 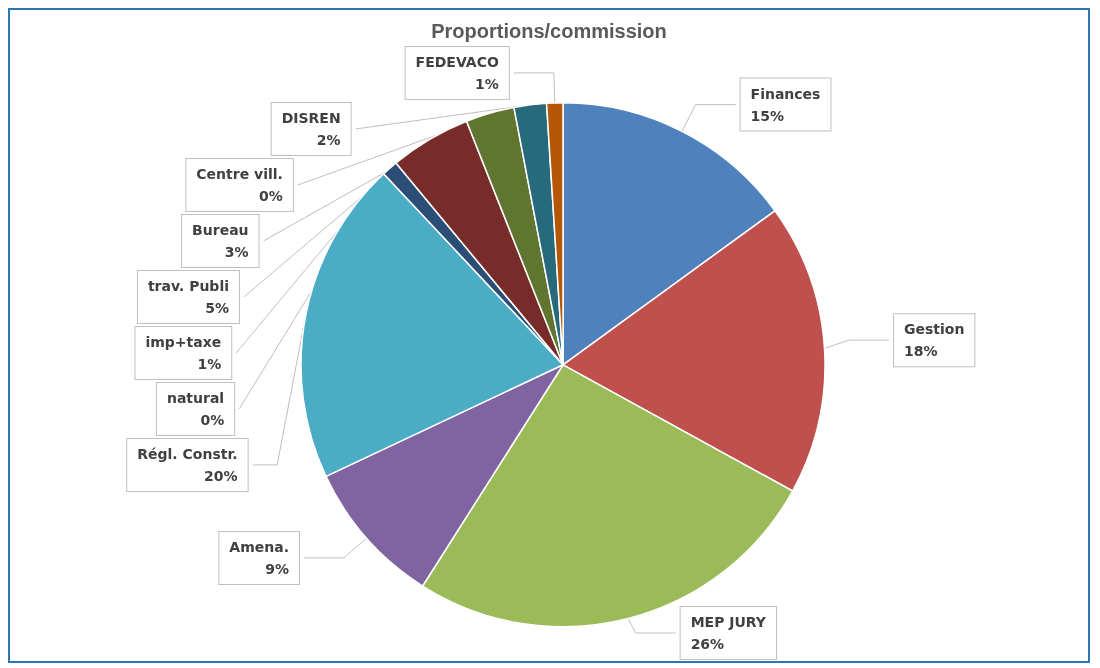 What do you see at coordinates (217, 307) in the screenshot?
I see `data-label: 5%` at bounding box center [217, 307].